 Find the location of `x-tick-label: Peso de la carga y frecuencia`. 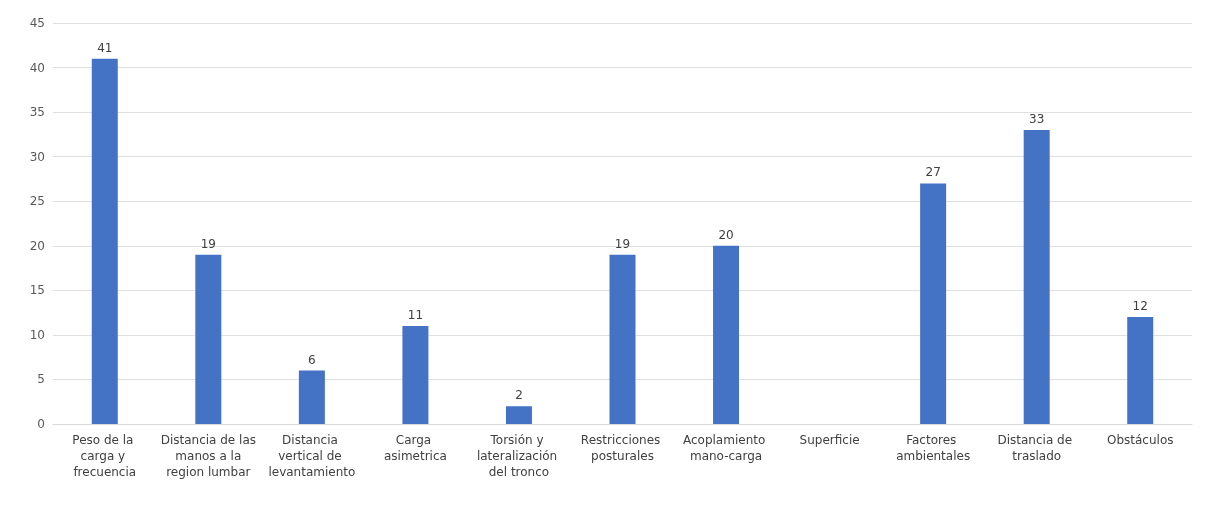

x-tick-label: Peso de la carga y frecuencia is located at coordinates (105, 456).